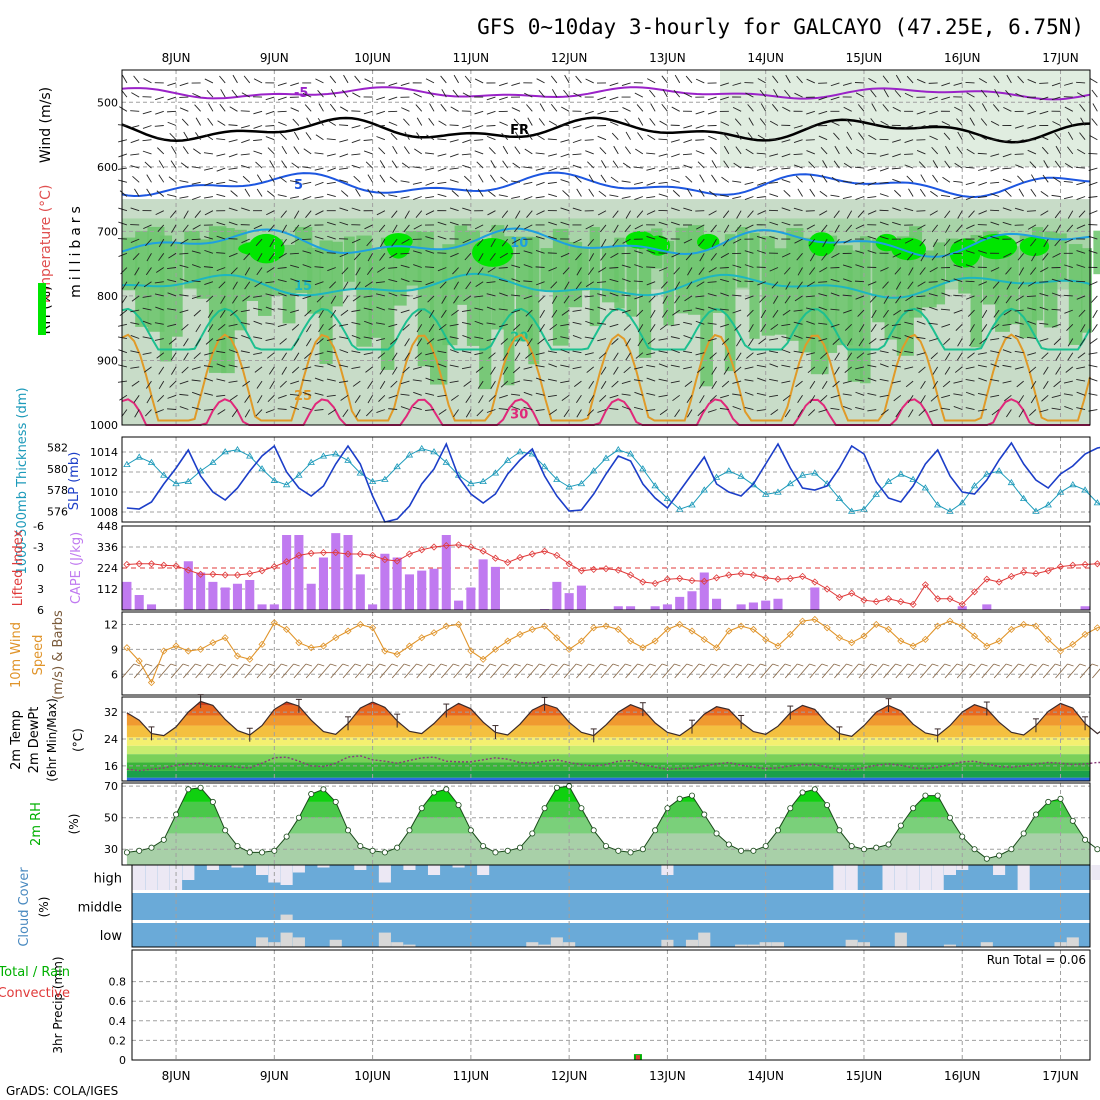  I want to click on cloud-clear-cell, so click(384, 874).